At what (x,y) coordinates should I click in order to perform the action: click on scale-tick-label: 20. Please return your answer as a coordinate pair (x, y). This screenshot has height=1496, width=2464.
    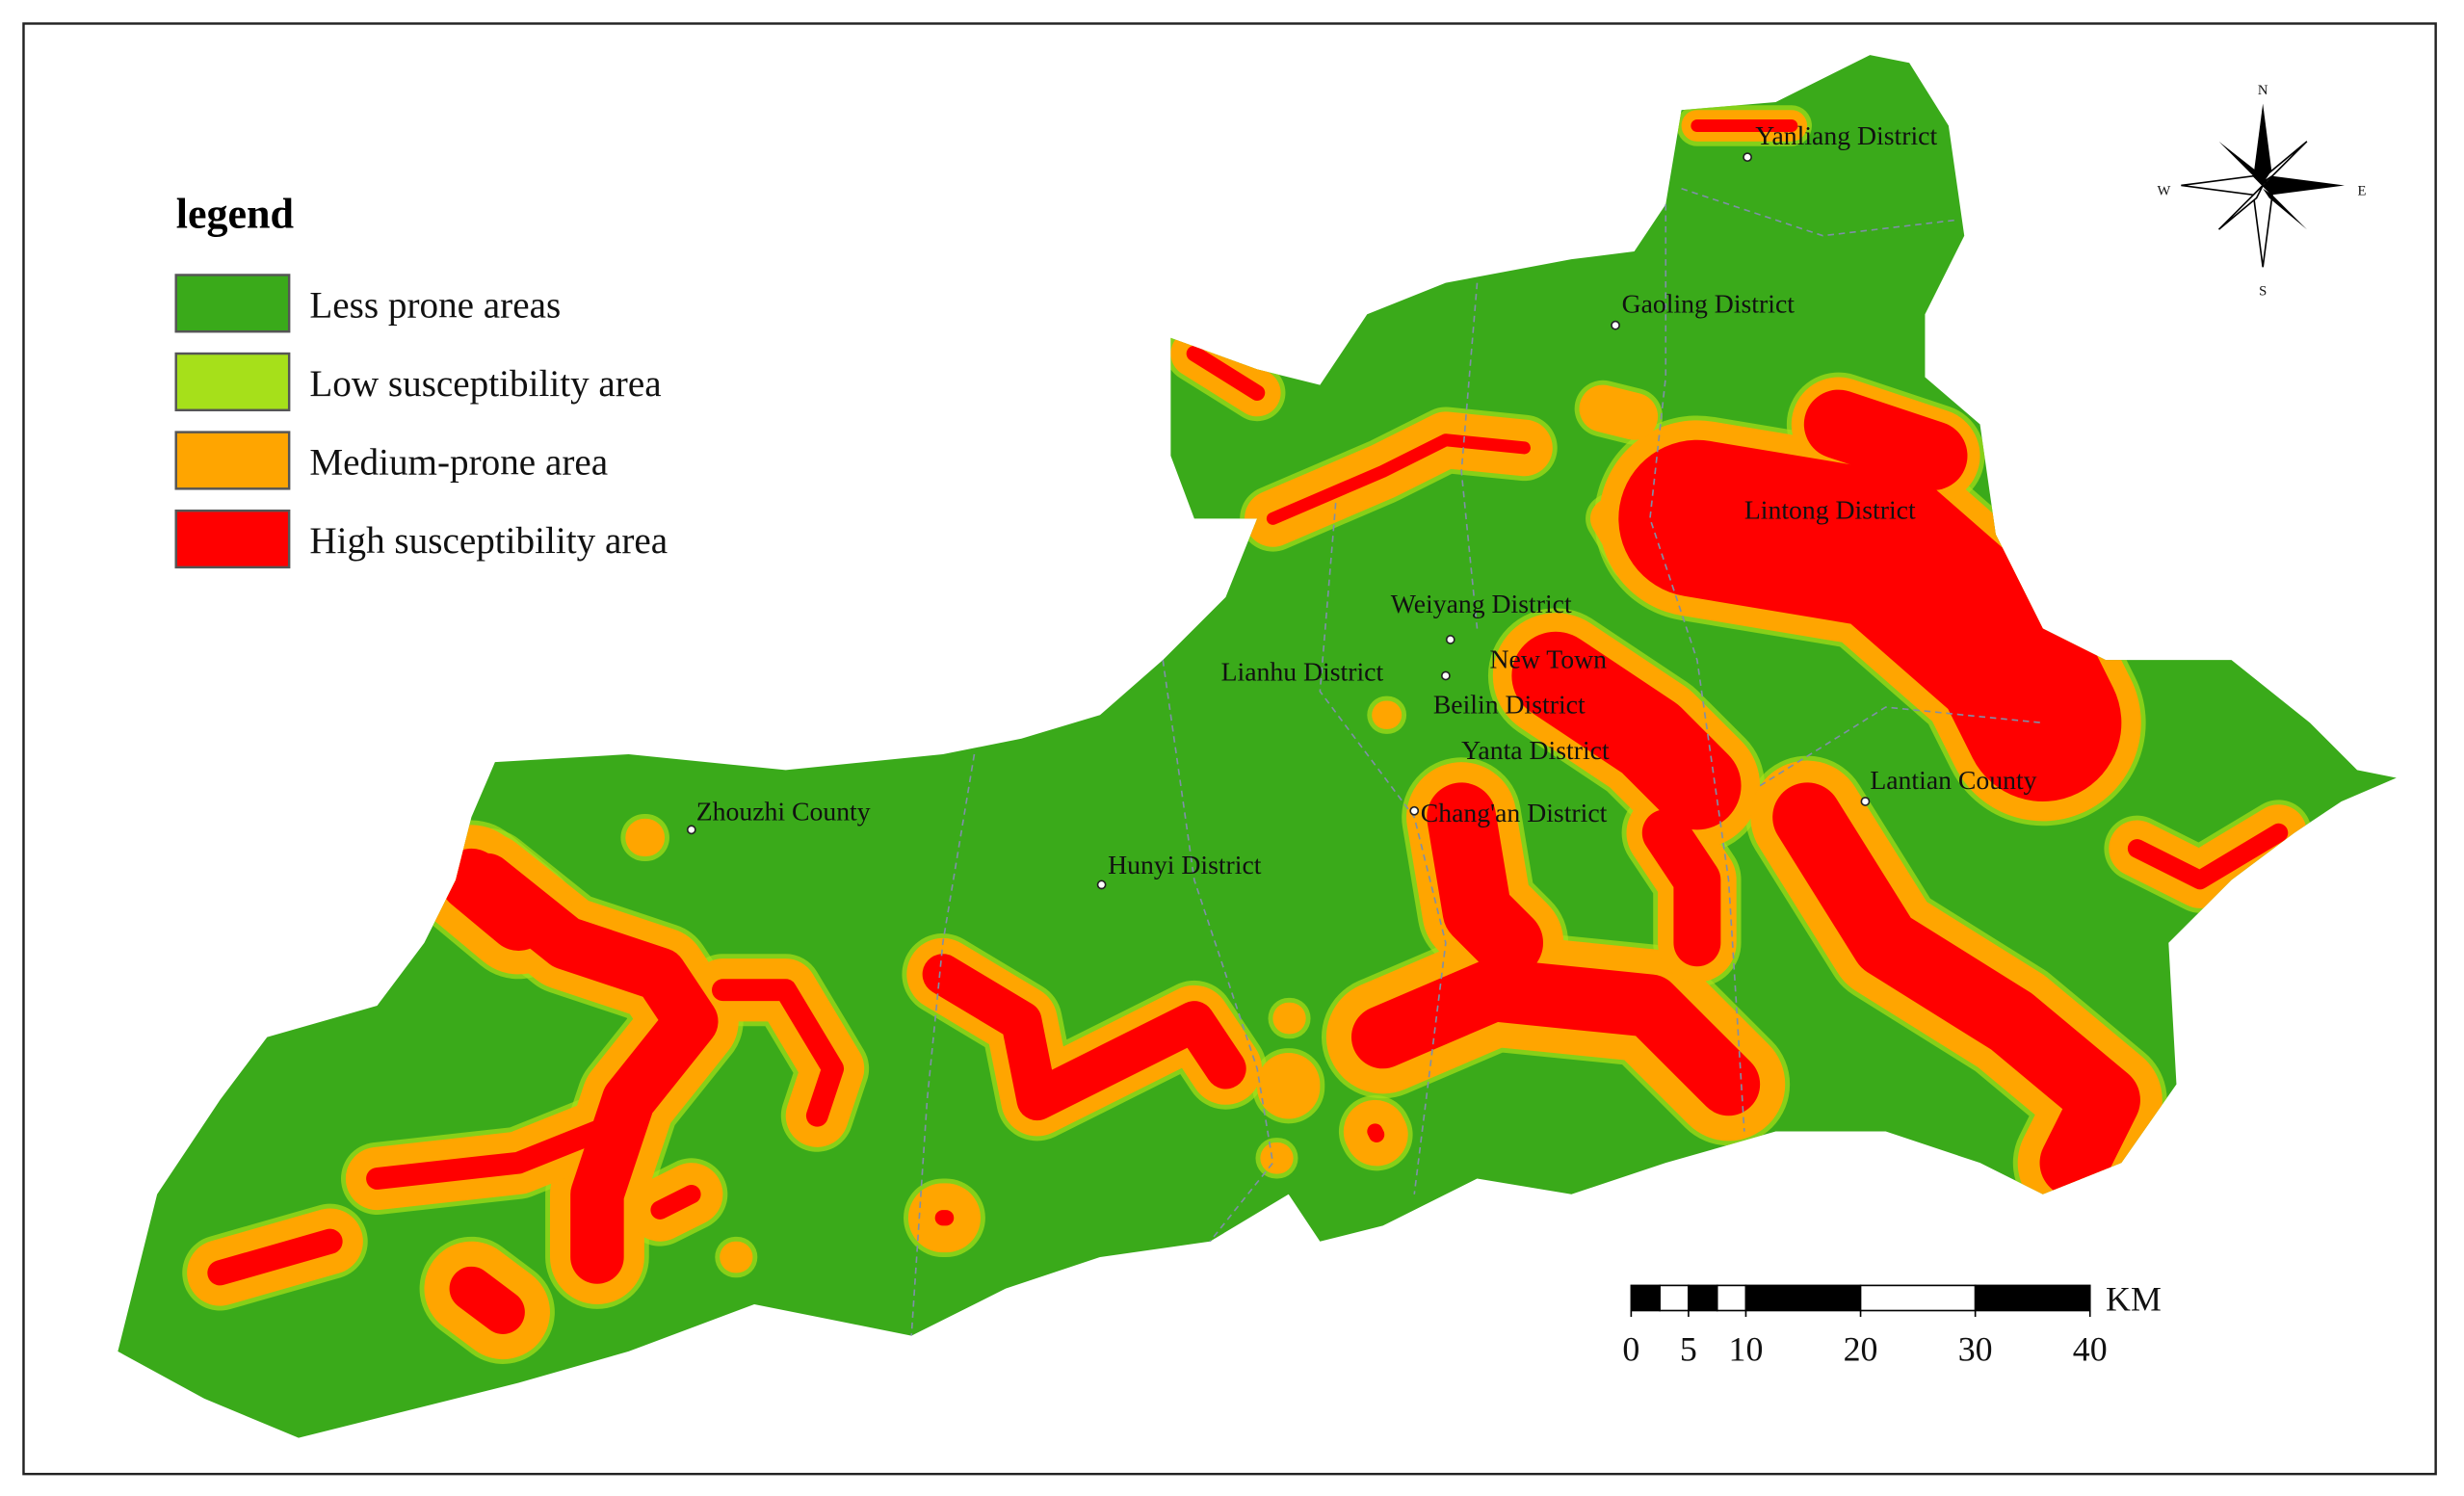
    Looking at the image, I should click on (1861, 1349).